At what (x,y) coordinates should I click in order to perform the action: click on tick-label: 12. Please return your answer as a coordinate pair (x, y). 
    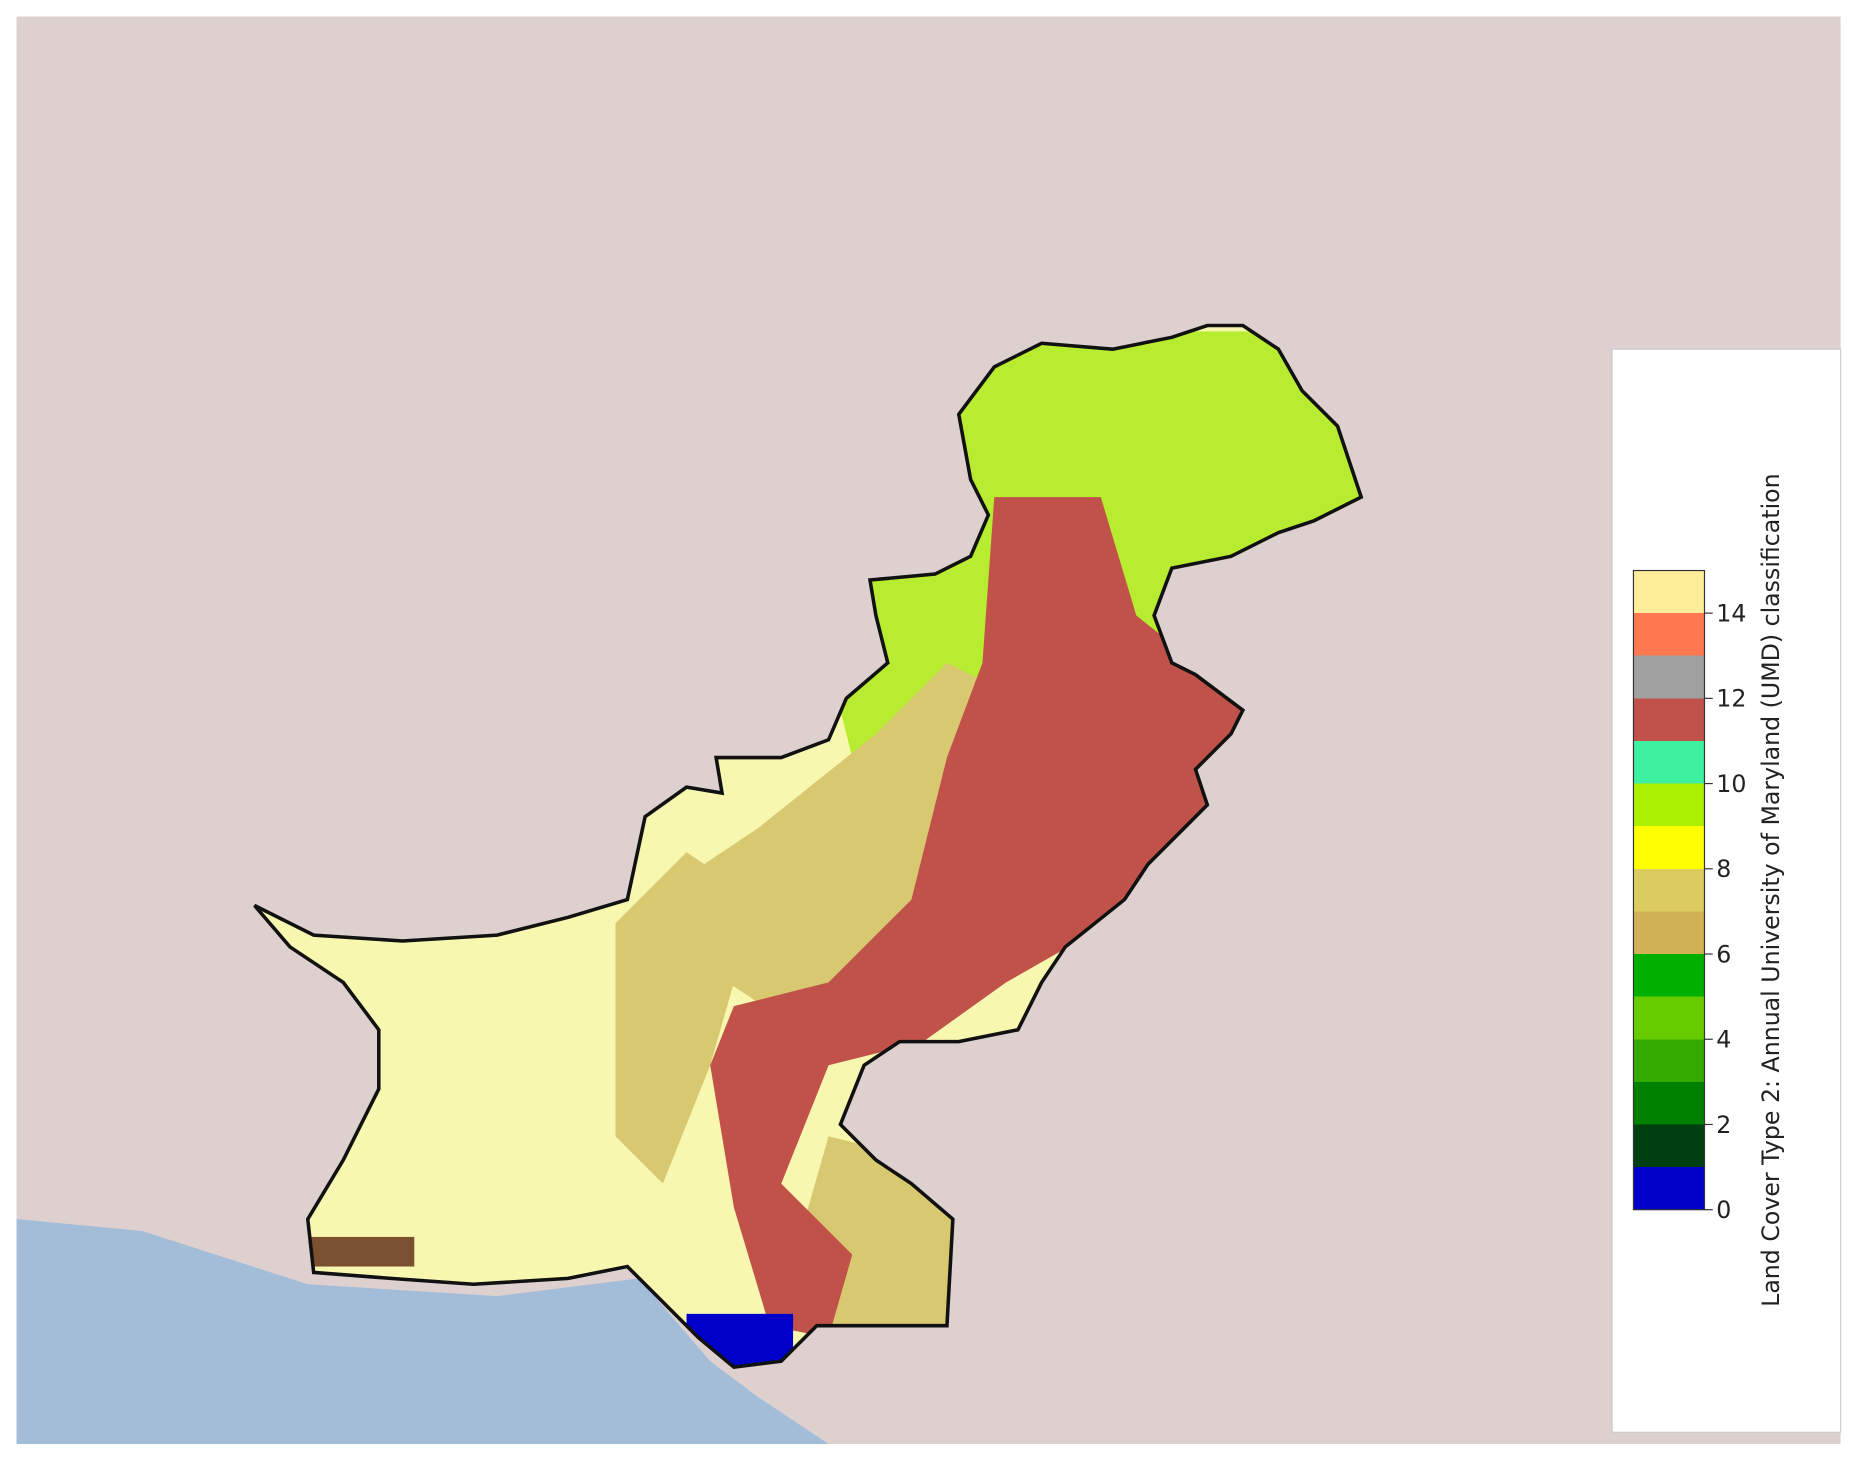
    Looking at the image, I should click on (1731, 699).